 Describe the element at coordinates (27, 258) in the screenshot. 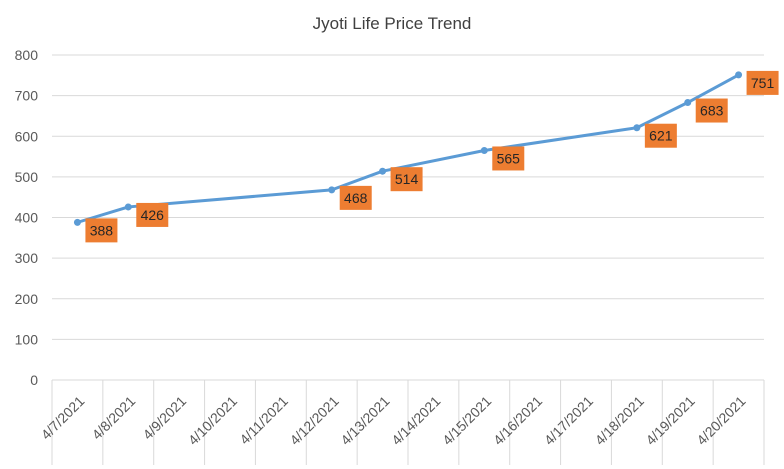

I see `y-tick-label: 300` at that location.